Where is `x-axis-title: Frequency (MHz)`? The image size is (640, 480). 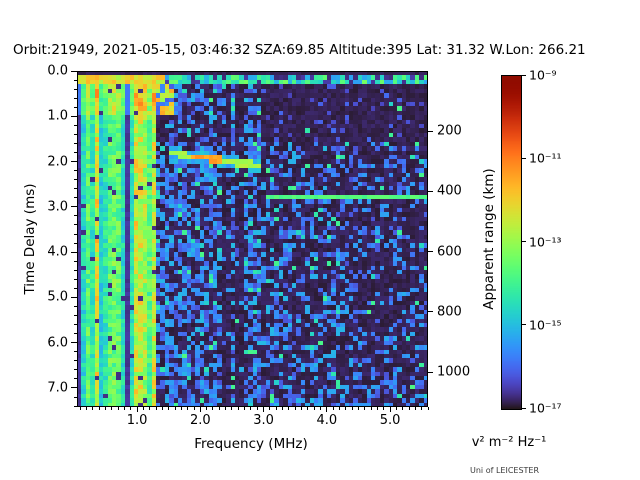
x-axis-title: Frequency (MHz) is located at coordinates (251, 444).